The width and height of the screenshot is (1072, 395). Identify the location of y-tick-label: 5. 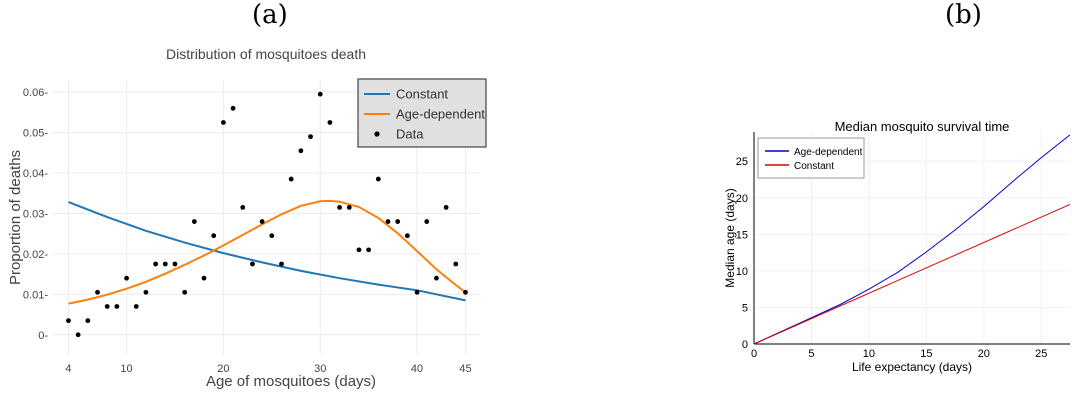
(745, 308).